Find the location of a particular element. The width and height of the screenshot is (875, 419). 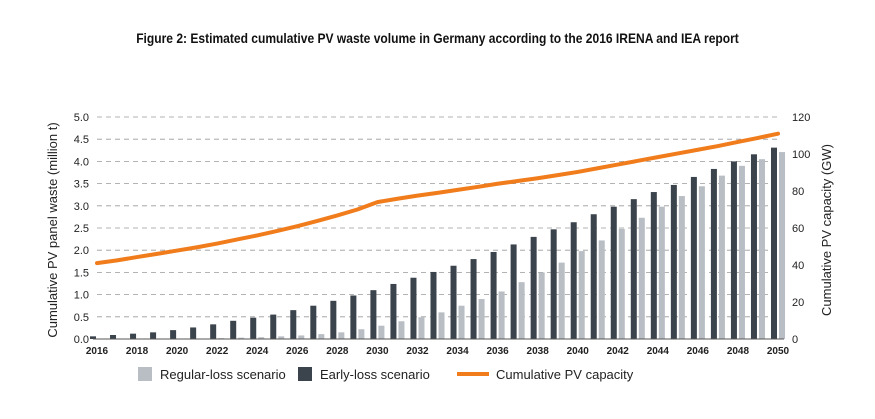

legend-label-regular-loss: Regular-loss scenario is located at coordinates (223, 374).